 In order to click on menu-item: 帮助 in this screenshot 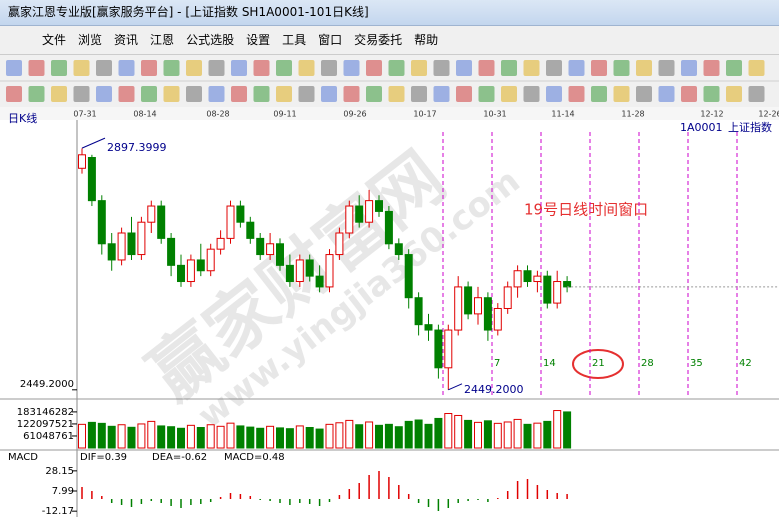, I will do `click(426, 40)`.